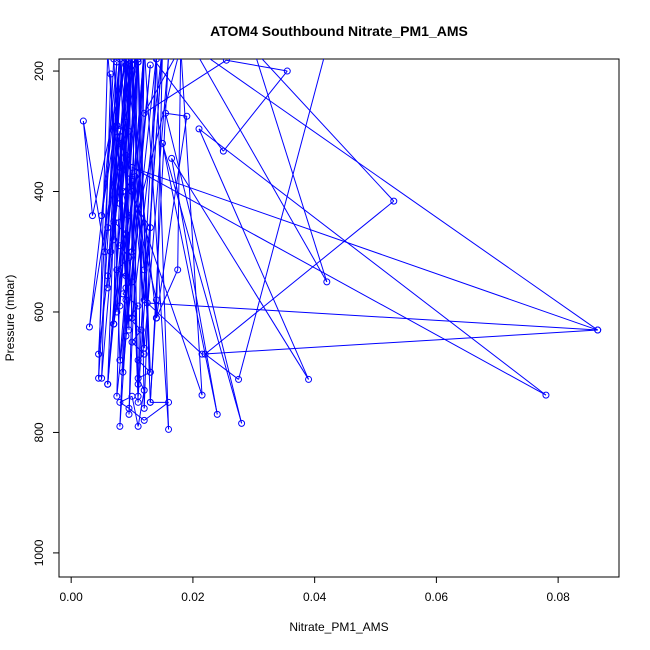 The height and width of the screenshot is (650, 650). I want to click on chart-title: ATOM4 Southbound Nitrate_PM1_AMS, so click(339, 31).